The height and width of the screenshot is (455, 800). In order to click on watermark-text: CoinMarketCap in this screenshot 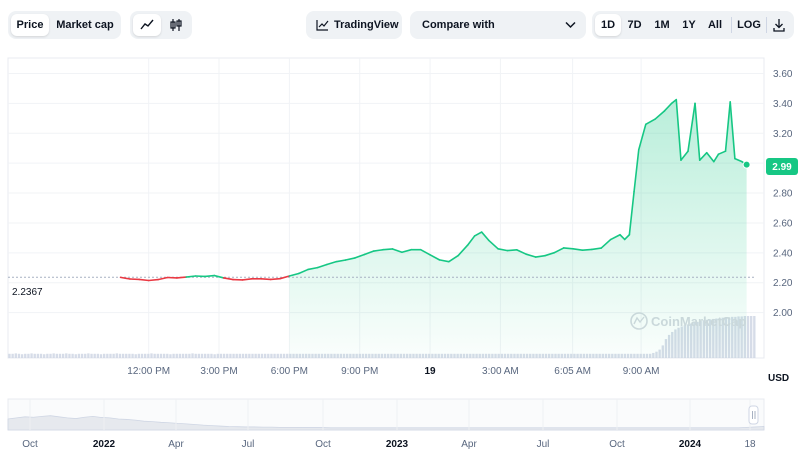, I will do `click(698, 321)`.